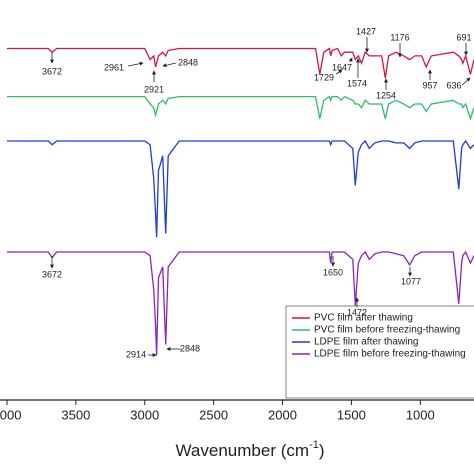 This screenshot has height=474, width=474. I want to click on annotation: 2961, so click(114, 67).